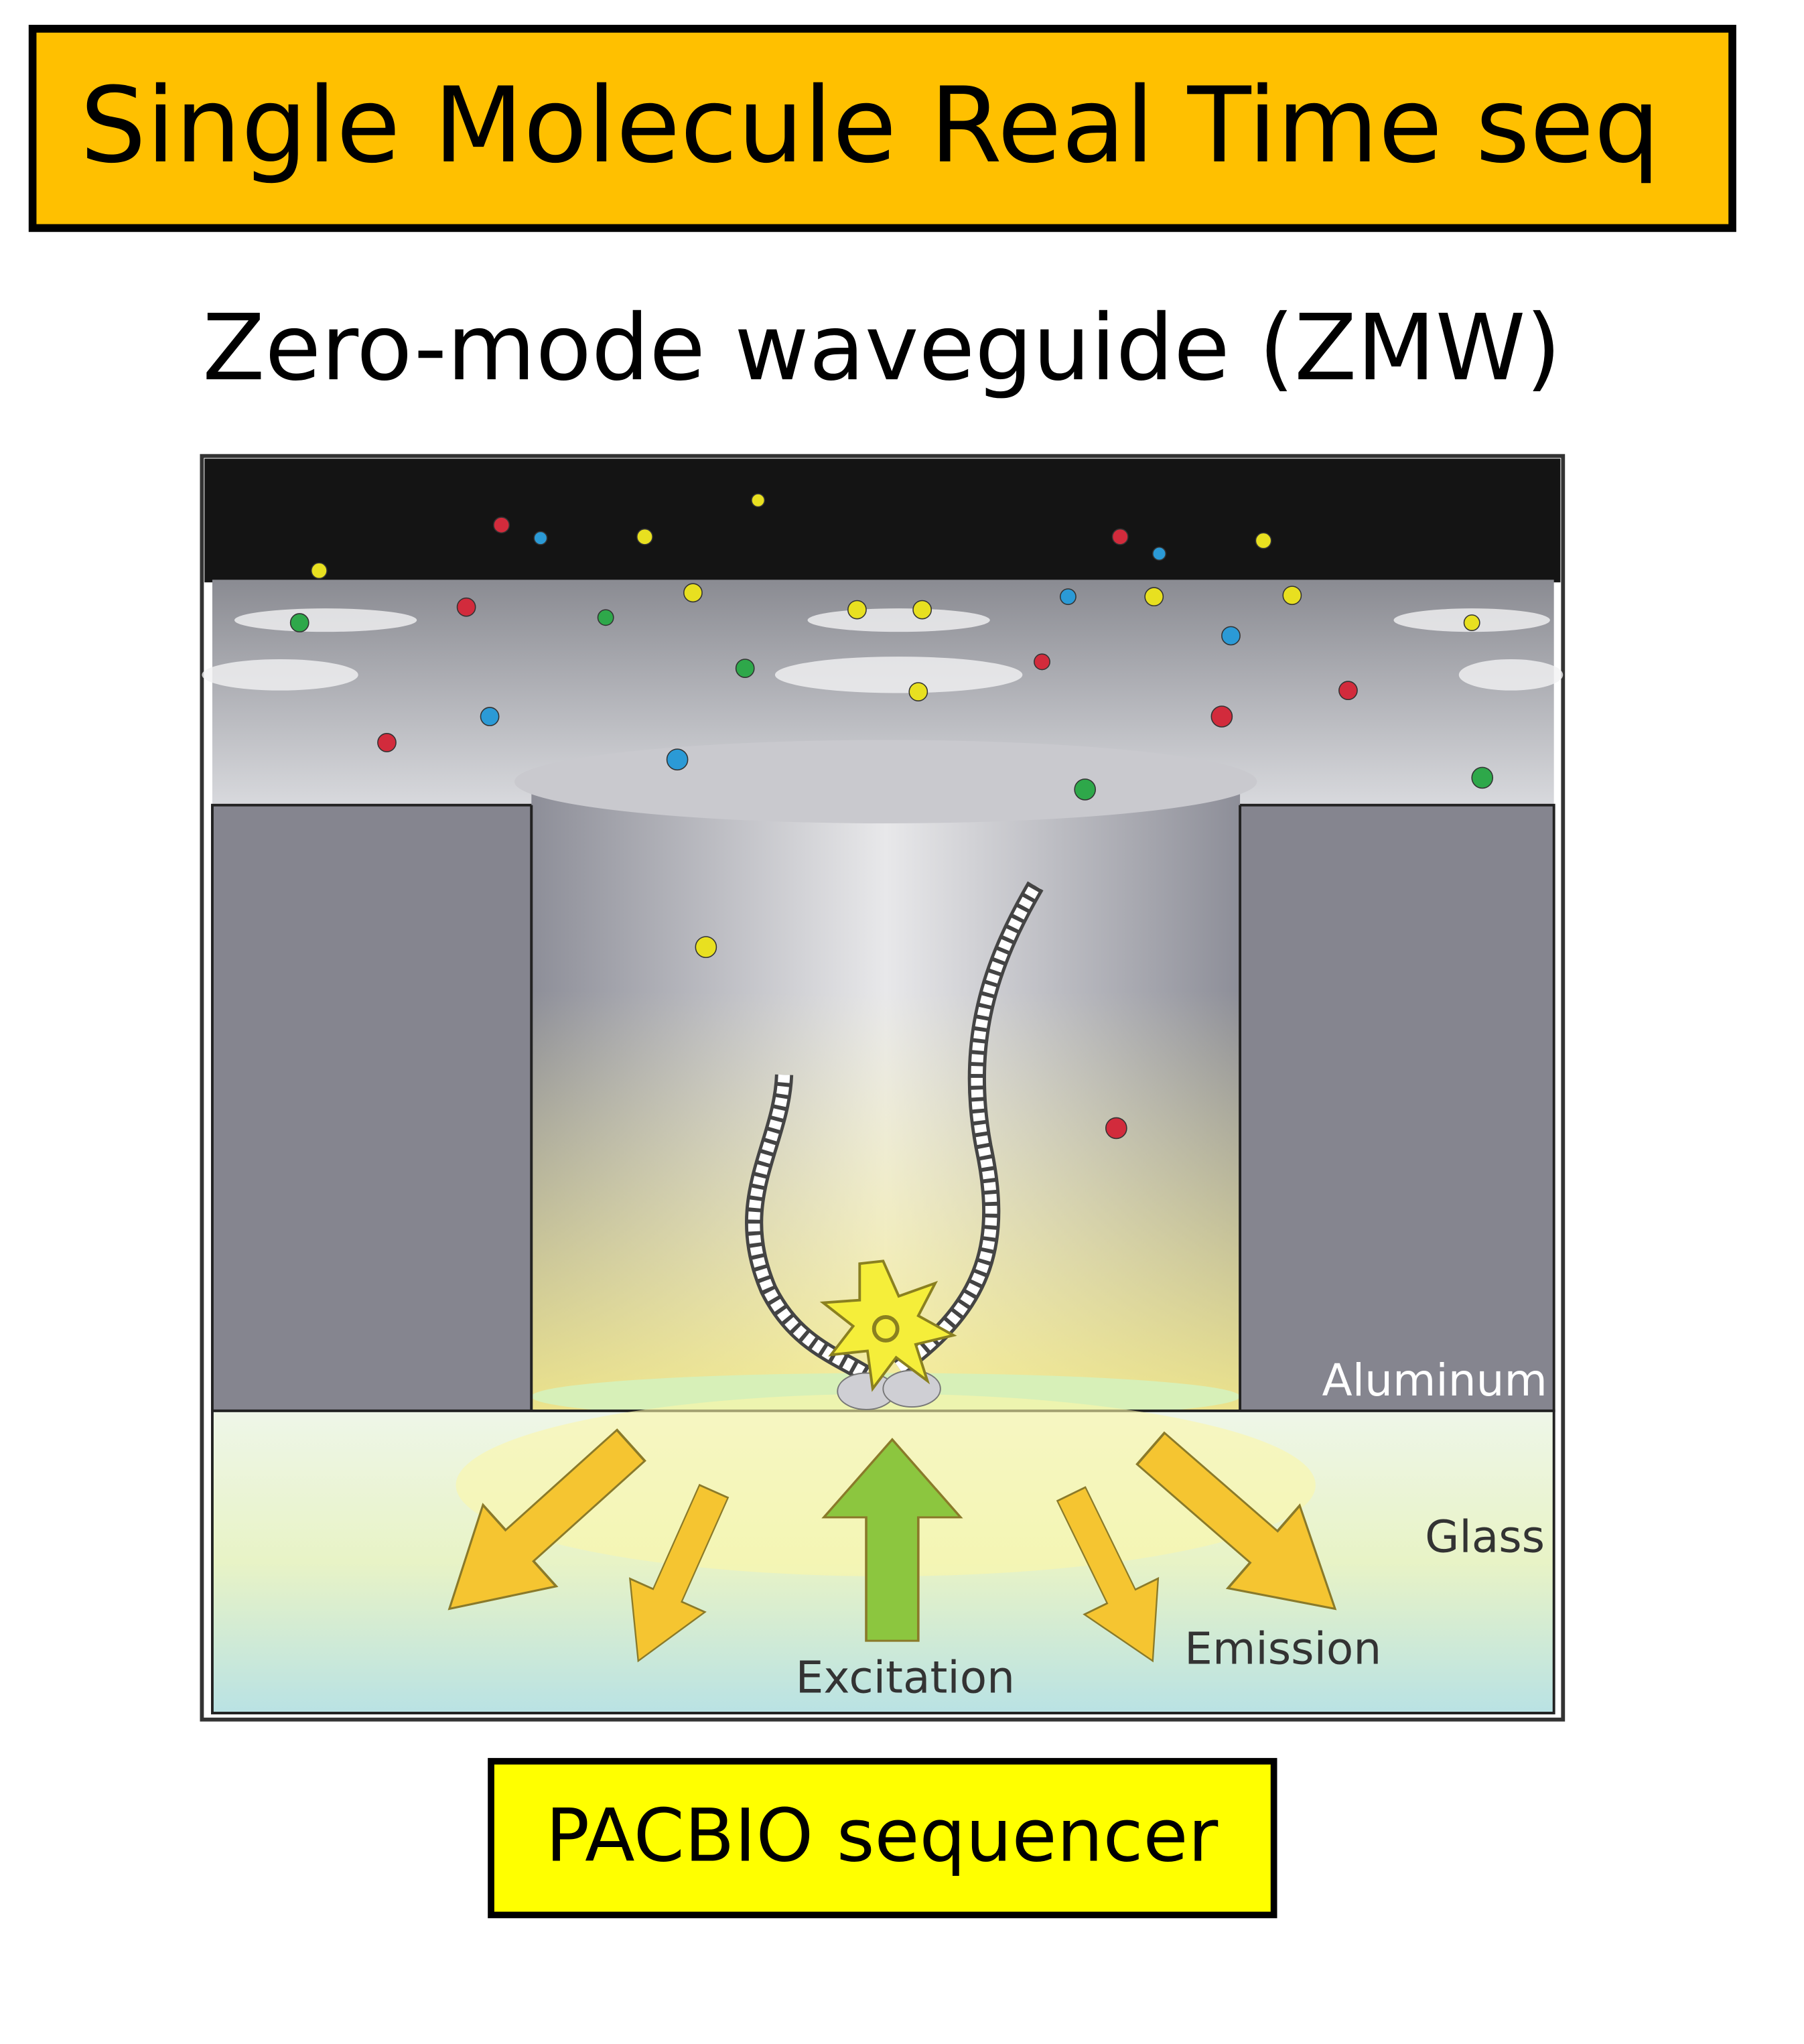 This screenshot has height=2044, width=1804. I want to click on label-glass: Glass, so click(1485, 1536).